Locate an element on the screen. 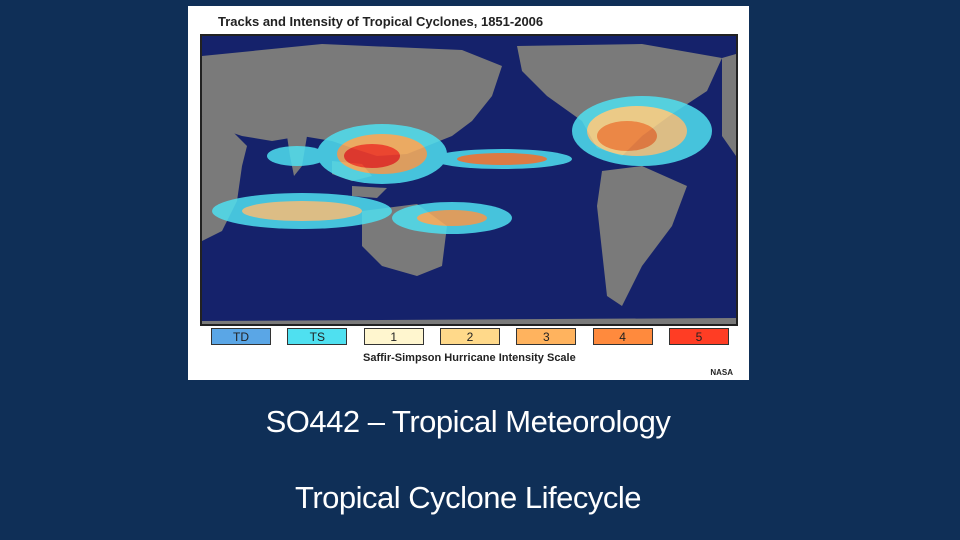 The width and height of the screenshot is (960, 540). legend-swatch-cat4: 4 is located at coordinates (622, 336).